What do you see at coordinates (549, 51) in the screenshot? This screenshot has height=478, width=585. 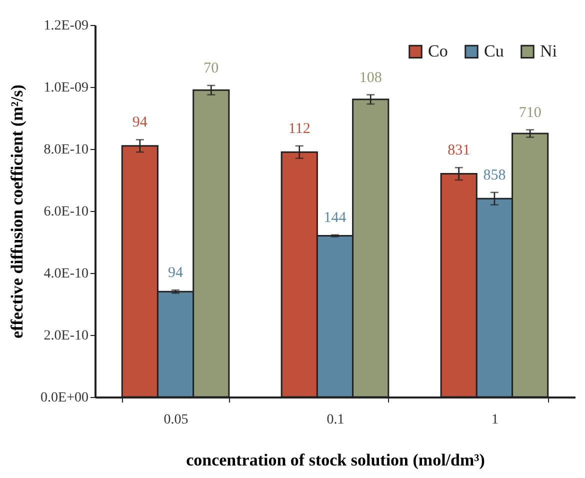 I see `legend-label: Ni` at bounding box center [549, 51].